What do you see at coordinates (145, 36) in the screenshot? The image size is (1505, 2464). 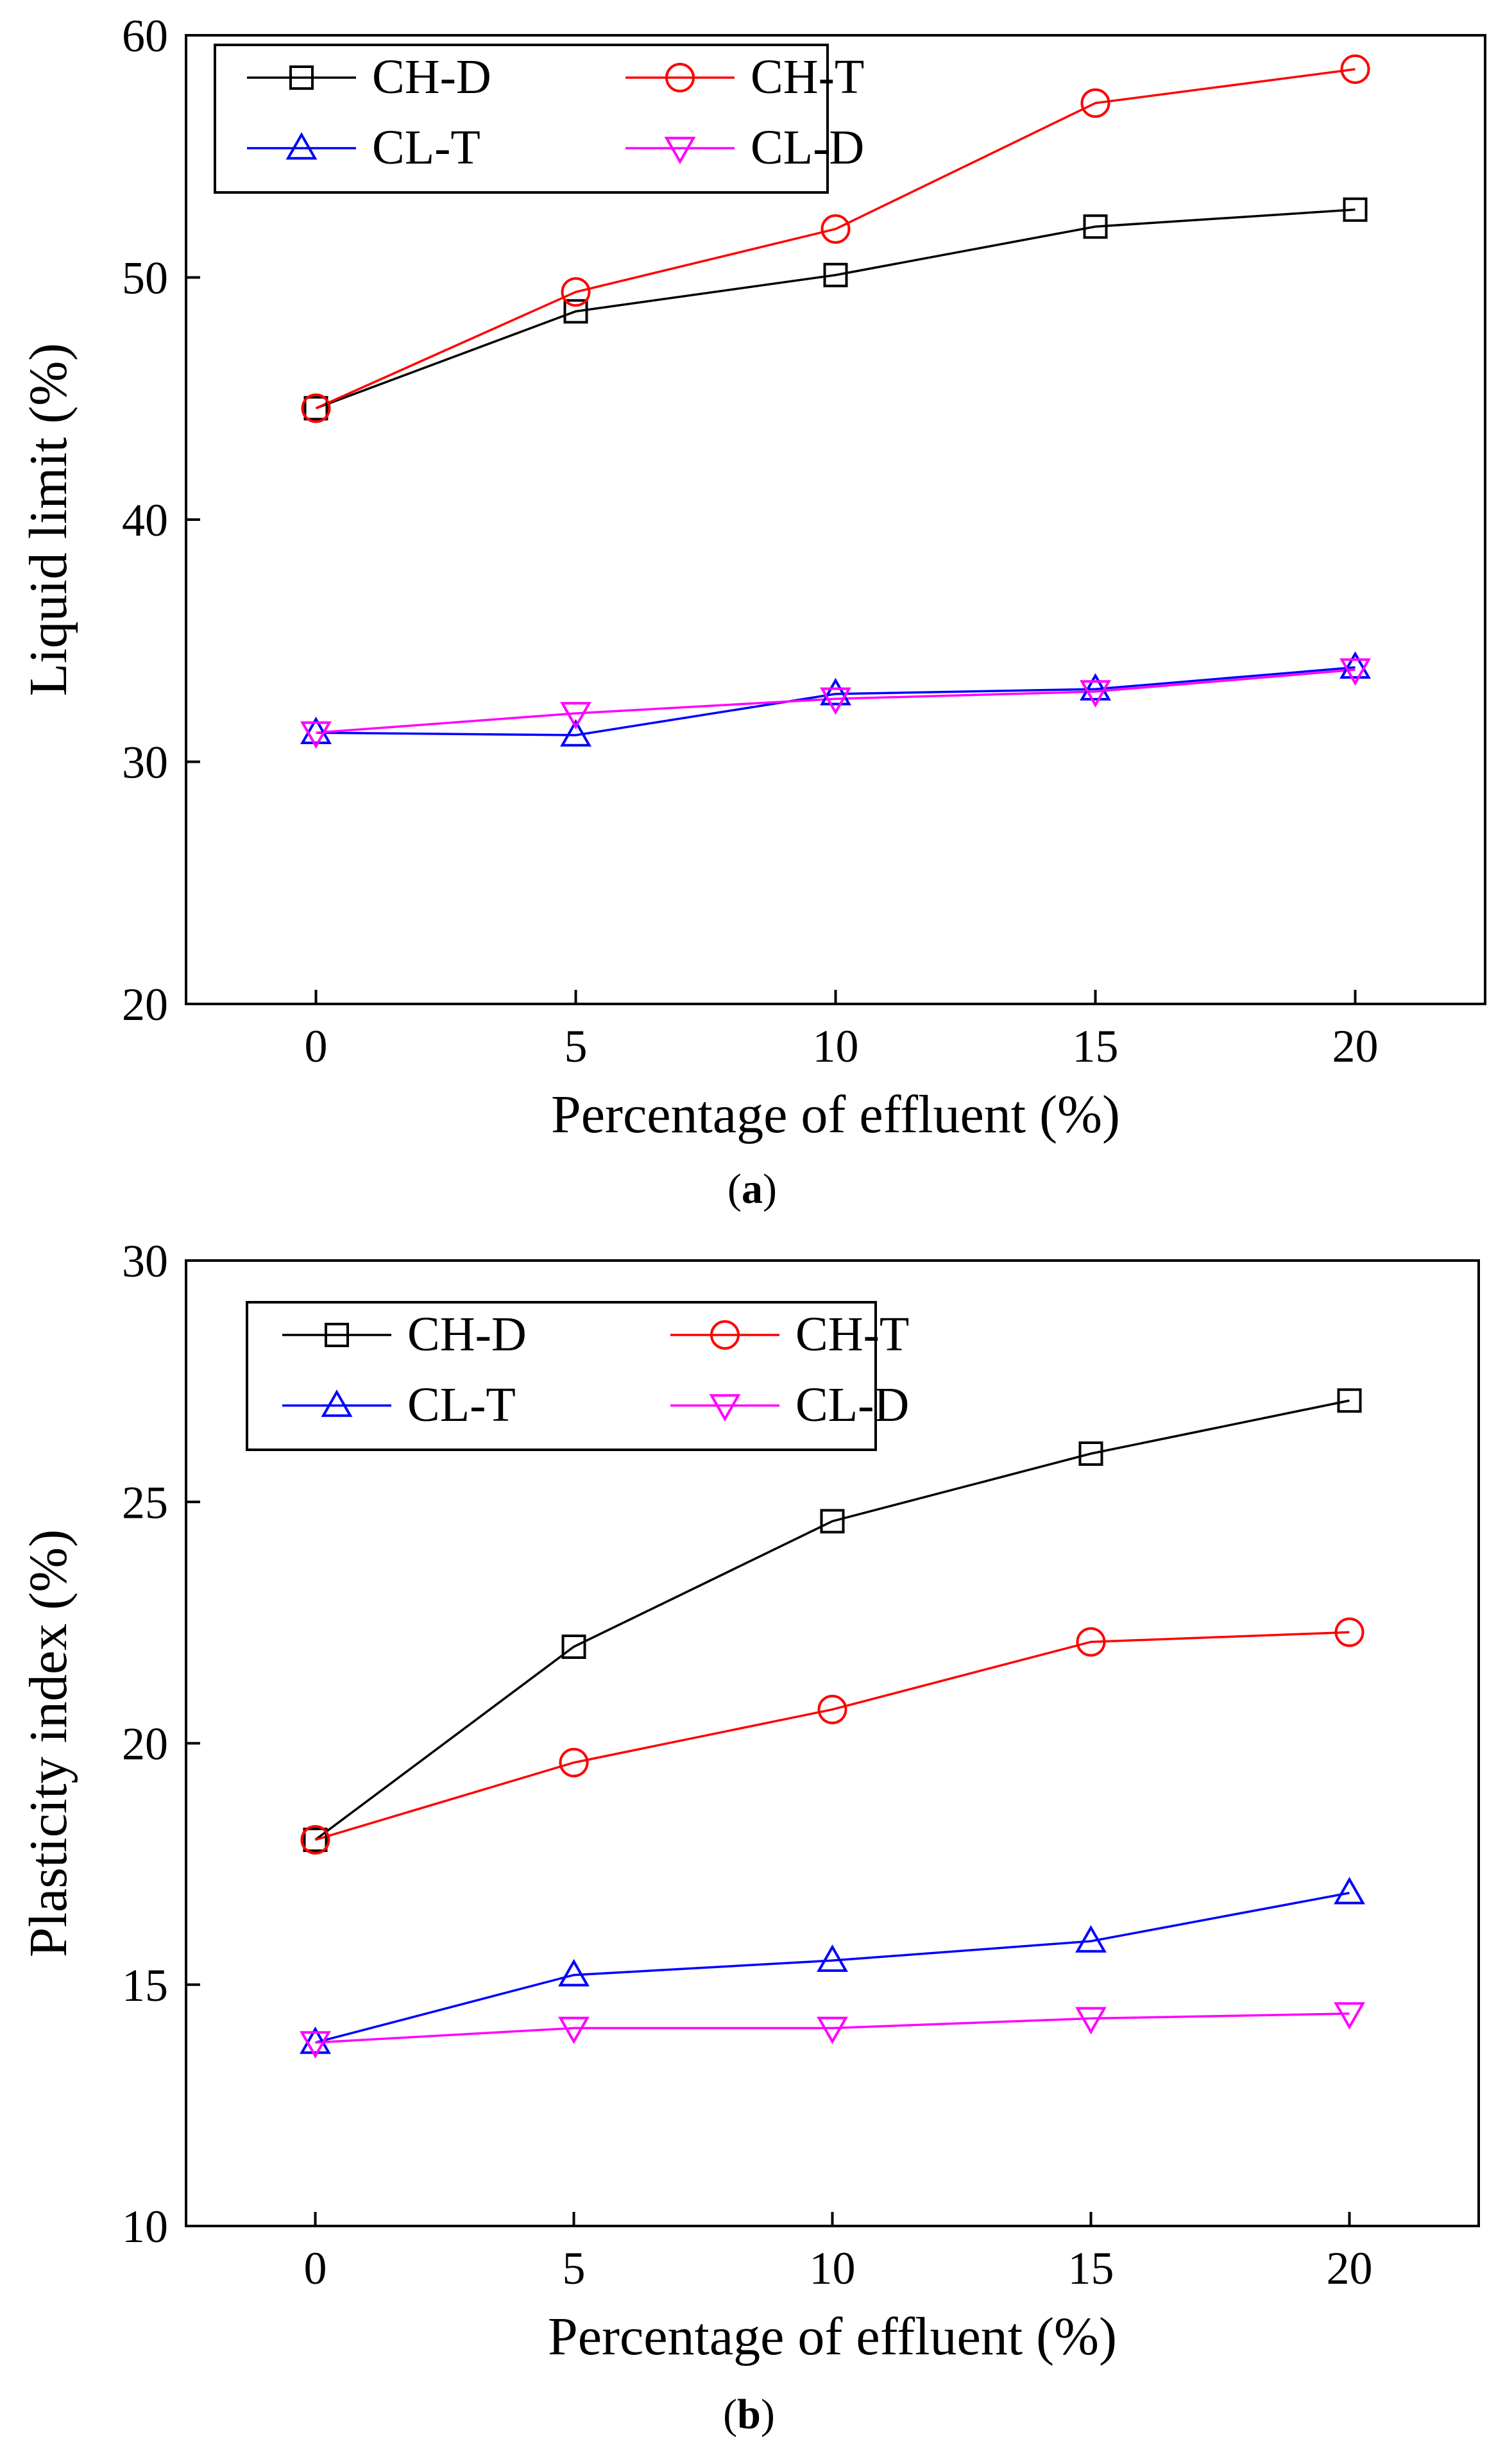 I see `y-tick-label: 60` at bounding box center [145, 36].